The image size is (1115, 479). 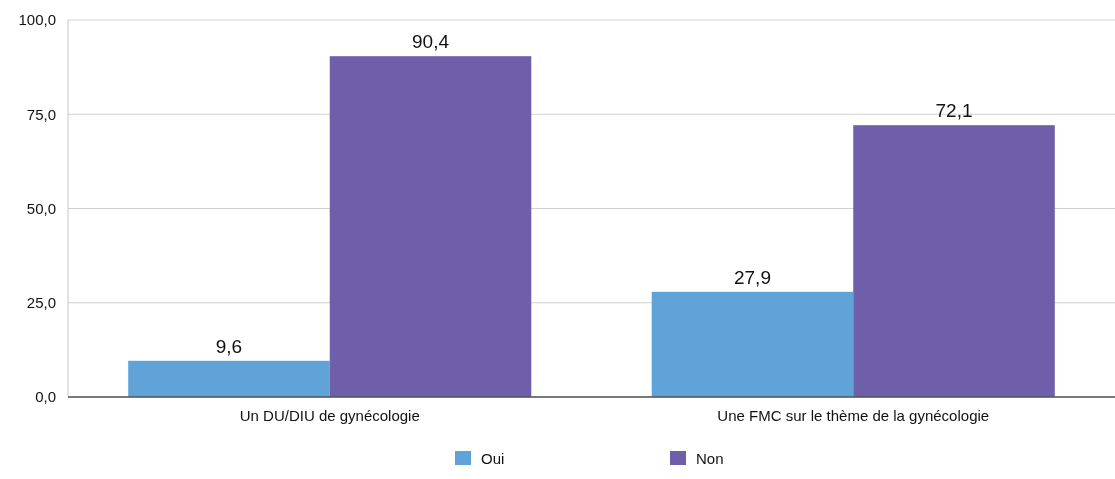 What do you see at coordinates (710, 459) in the screenshot?
I see `legend-label: Non` at bounding box center [710, 459].